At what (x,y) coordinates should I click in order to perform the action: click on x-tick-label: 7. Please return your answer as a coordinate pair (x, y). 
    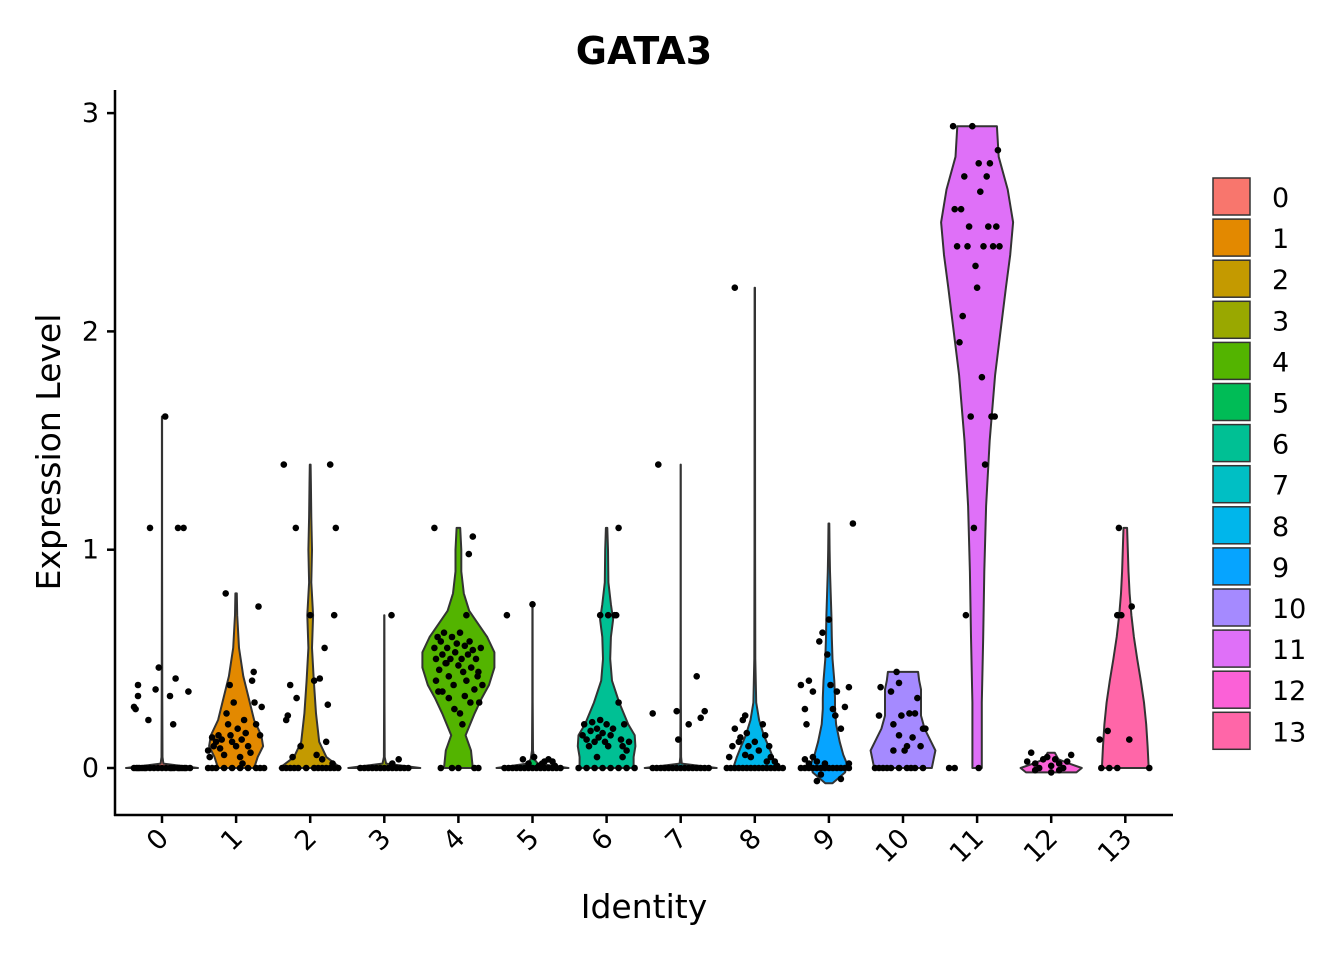
    Looking at the image, I should click on (677, 840).